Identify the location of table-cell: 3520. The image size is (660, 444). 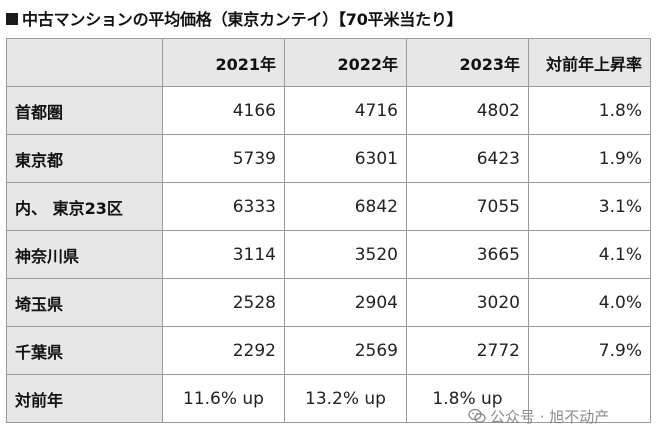
(345, 254).